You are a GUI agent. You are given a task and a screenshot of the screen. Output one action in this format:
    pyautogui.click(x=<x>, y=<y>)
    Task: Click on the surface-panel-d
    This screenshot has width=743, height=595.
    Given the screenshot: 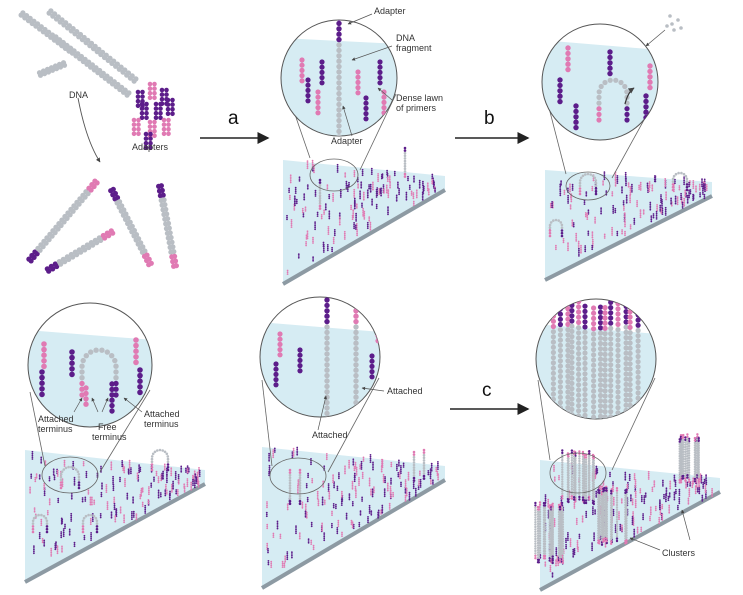 What is the action you would take?
    pyautogui.click(x=353, y=517)
    